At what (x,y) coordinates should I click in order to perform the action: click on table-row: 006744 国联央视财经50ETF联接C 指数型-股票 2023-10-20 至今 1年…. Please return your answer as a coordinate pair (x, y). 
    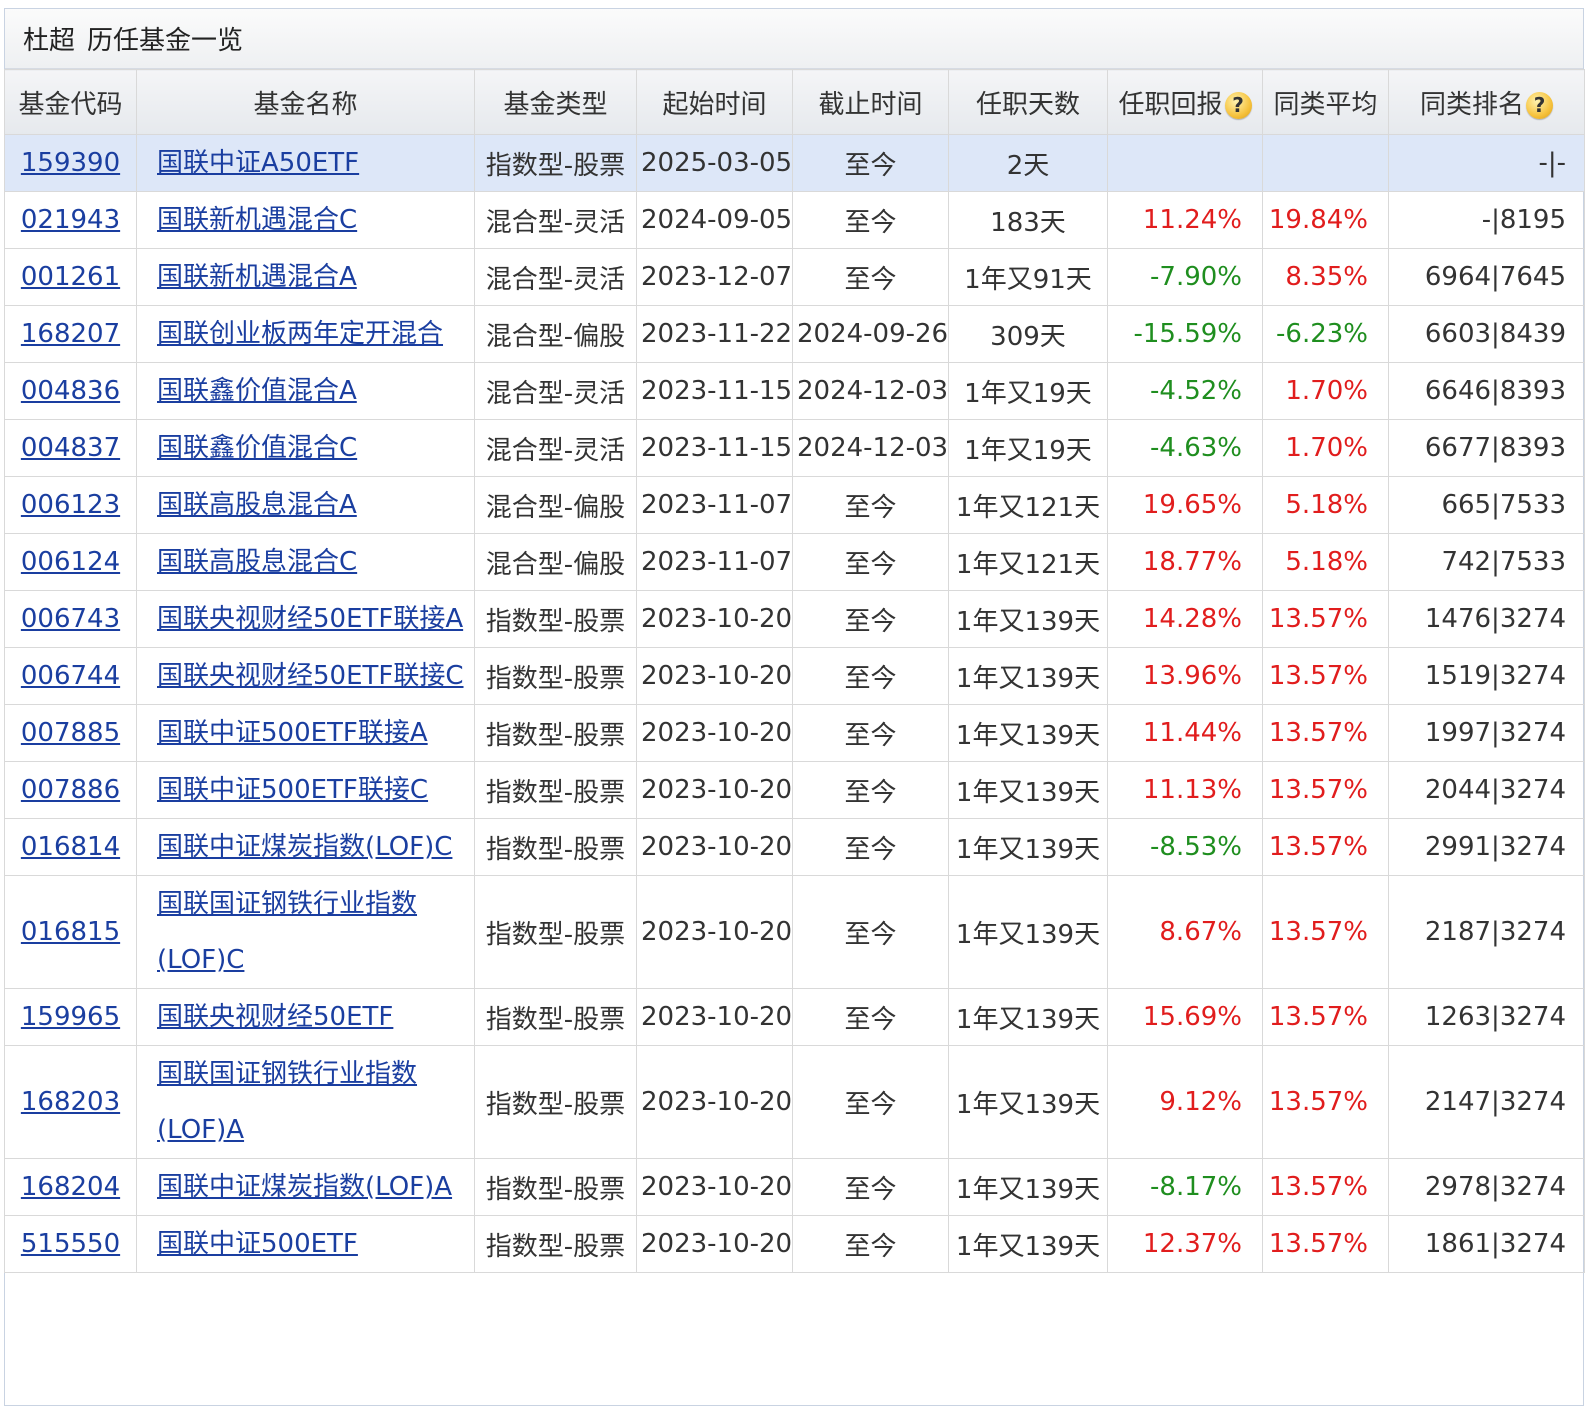
    Looking at the image, I should click on (794, 676).